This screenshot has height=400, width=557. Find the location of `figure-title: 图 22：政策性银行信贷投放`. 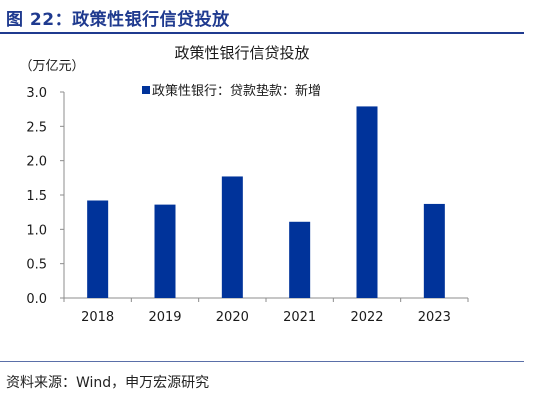

figure-title: 图 22：政策性银行信贷投放 is located at coordinates (118, 20).